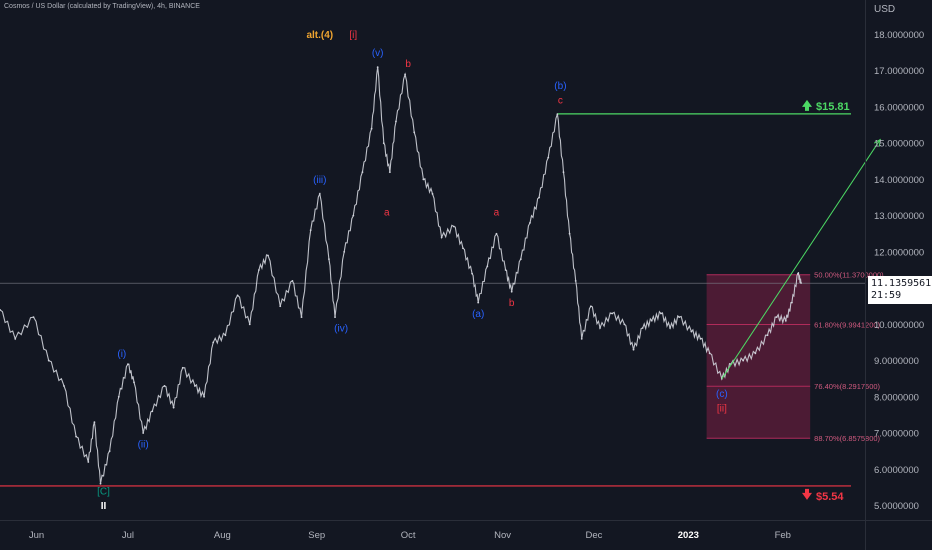 The width and height of the screenshot is (932, 550). I want to click on target-down-arrow-icon, so click(807, 494).